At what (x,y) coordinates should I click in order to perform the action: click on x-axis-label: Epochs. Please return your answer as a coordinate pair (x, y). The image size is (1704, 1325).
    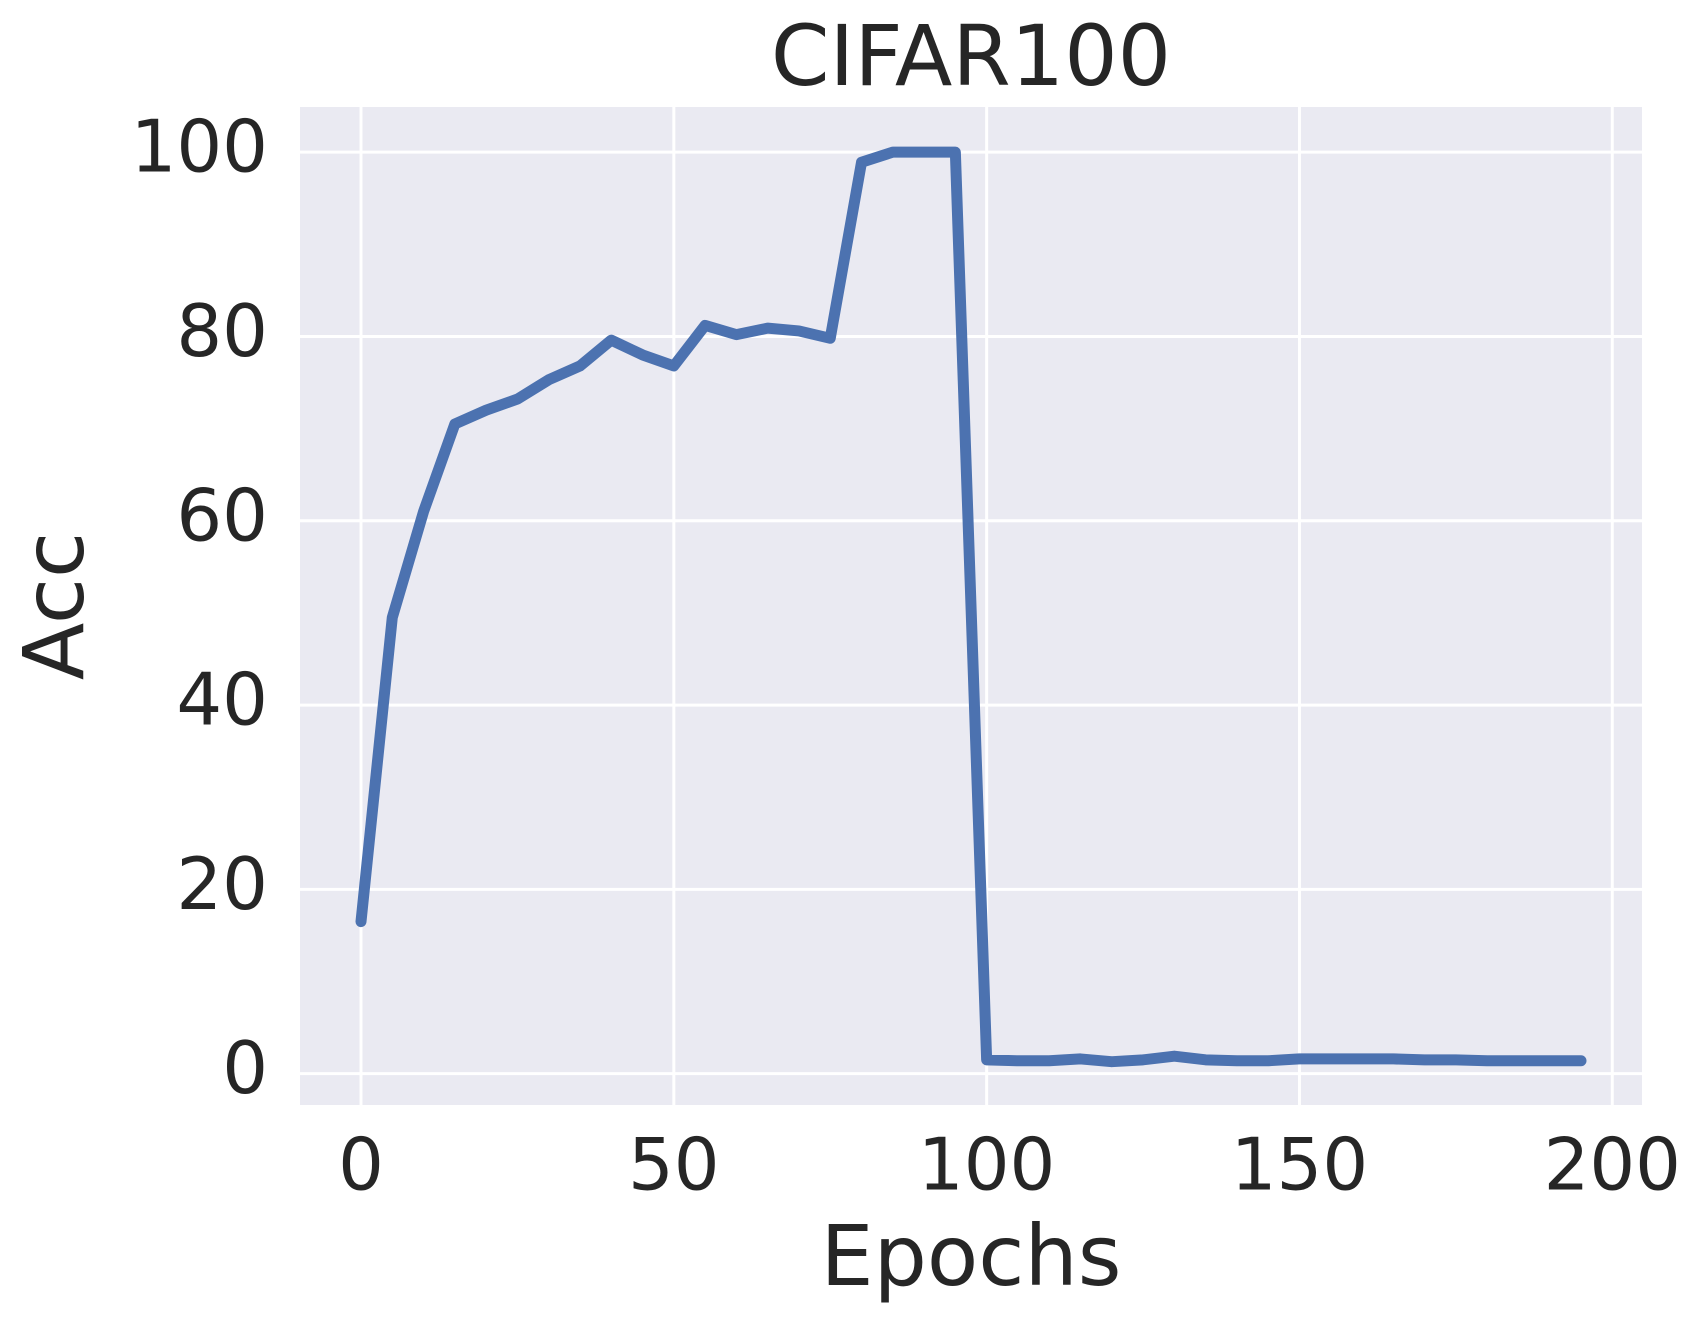
    Looking at the image, I should click on (971, 1256).